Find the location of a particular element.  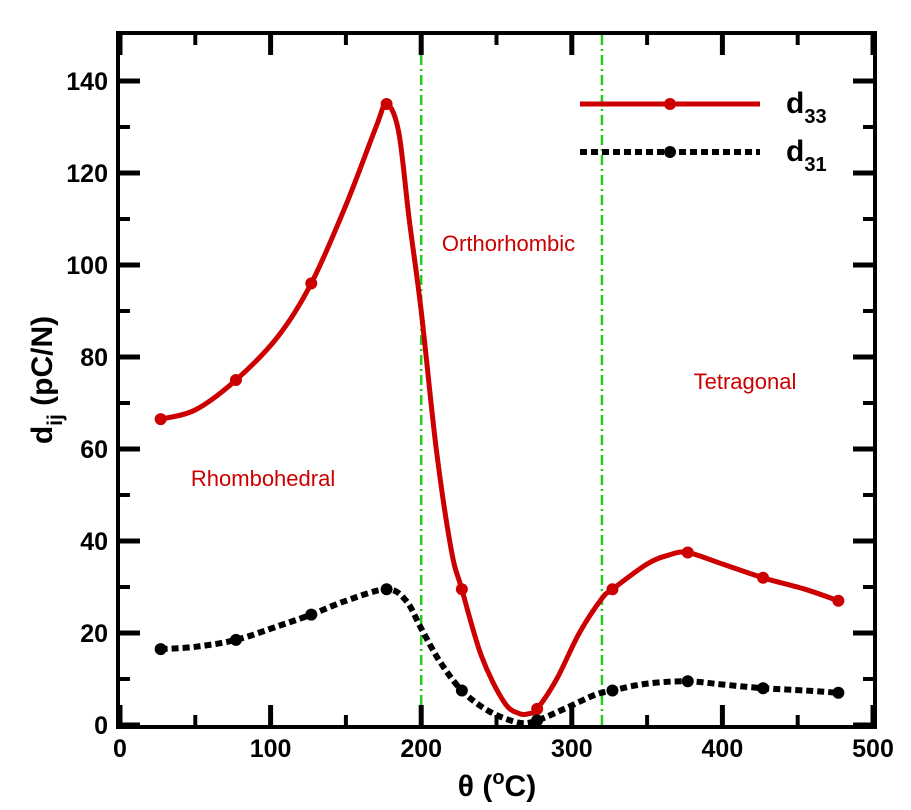

y-tick-label-1: 20 is located at coordinates (94, 634).